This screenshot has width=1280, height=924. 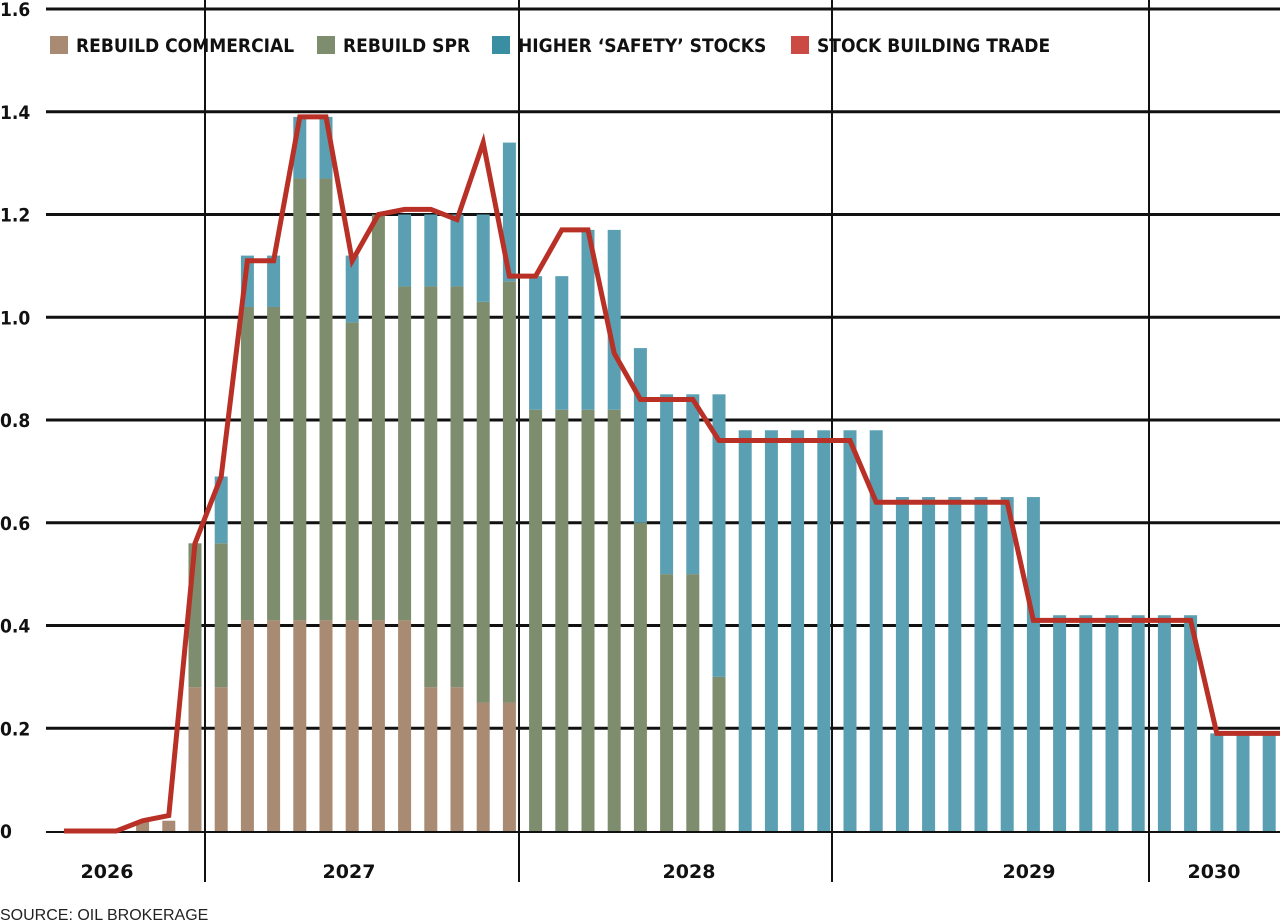 I want to click on year-label: 2026, so click(x=107, y=872).